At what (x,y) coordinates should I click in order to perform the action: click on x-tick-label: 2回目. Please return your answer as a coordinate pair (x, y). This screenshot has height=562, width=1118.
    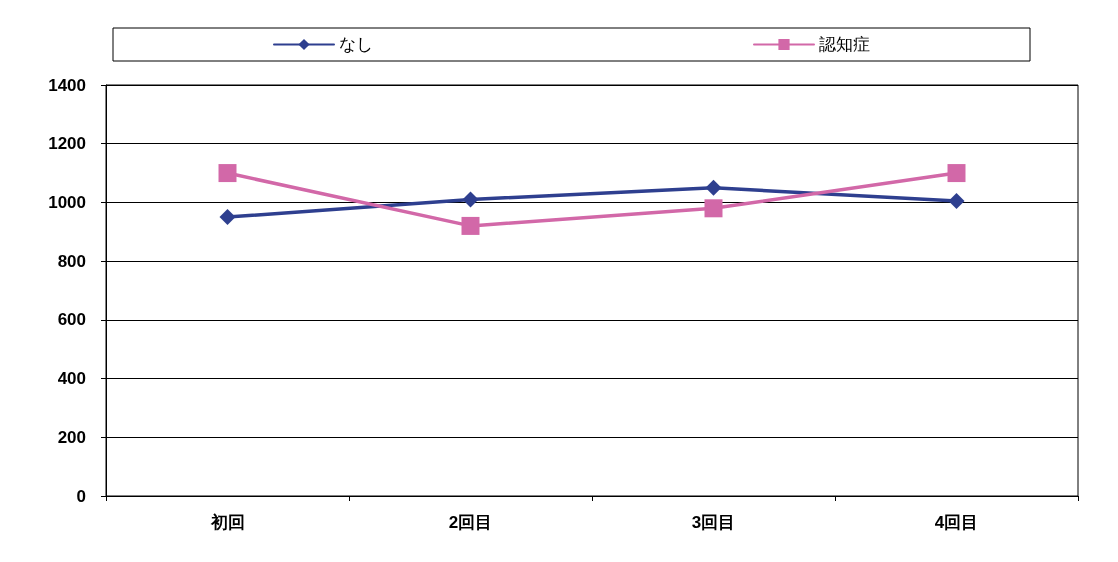
    Looking at the image, I should click on (470, 522).